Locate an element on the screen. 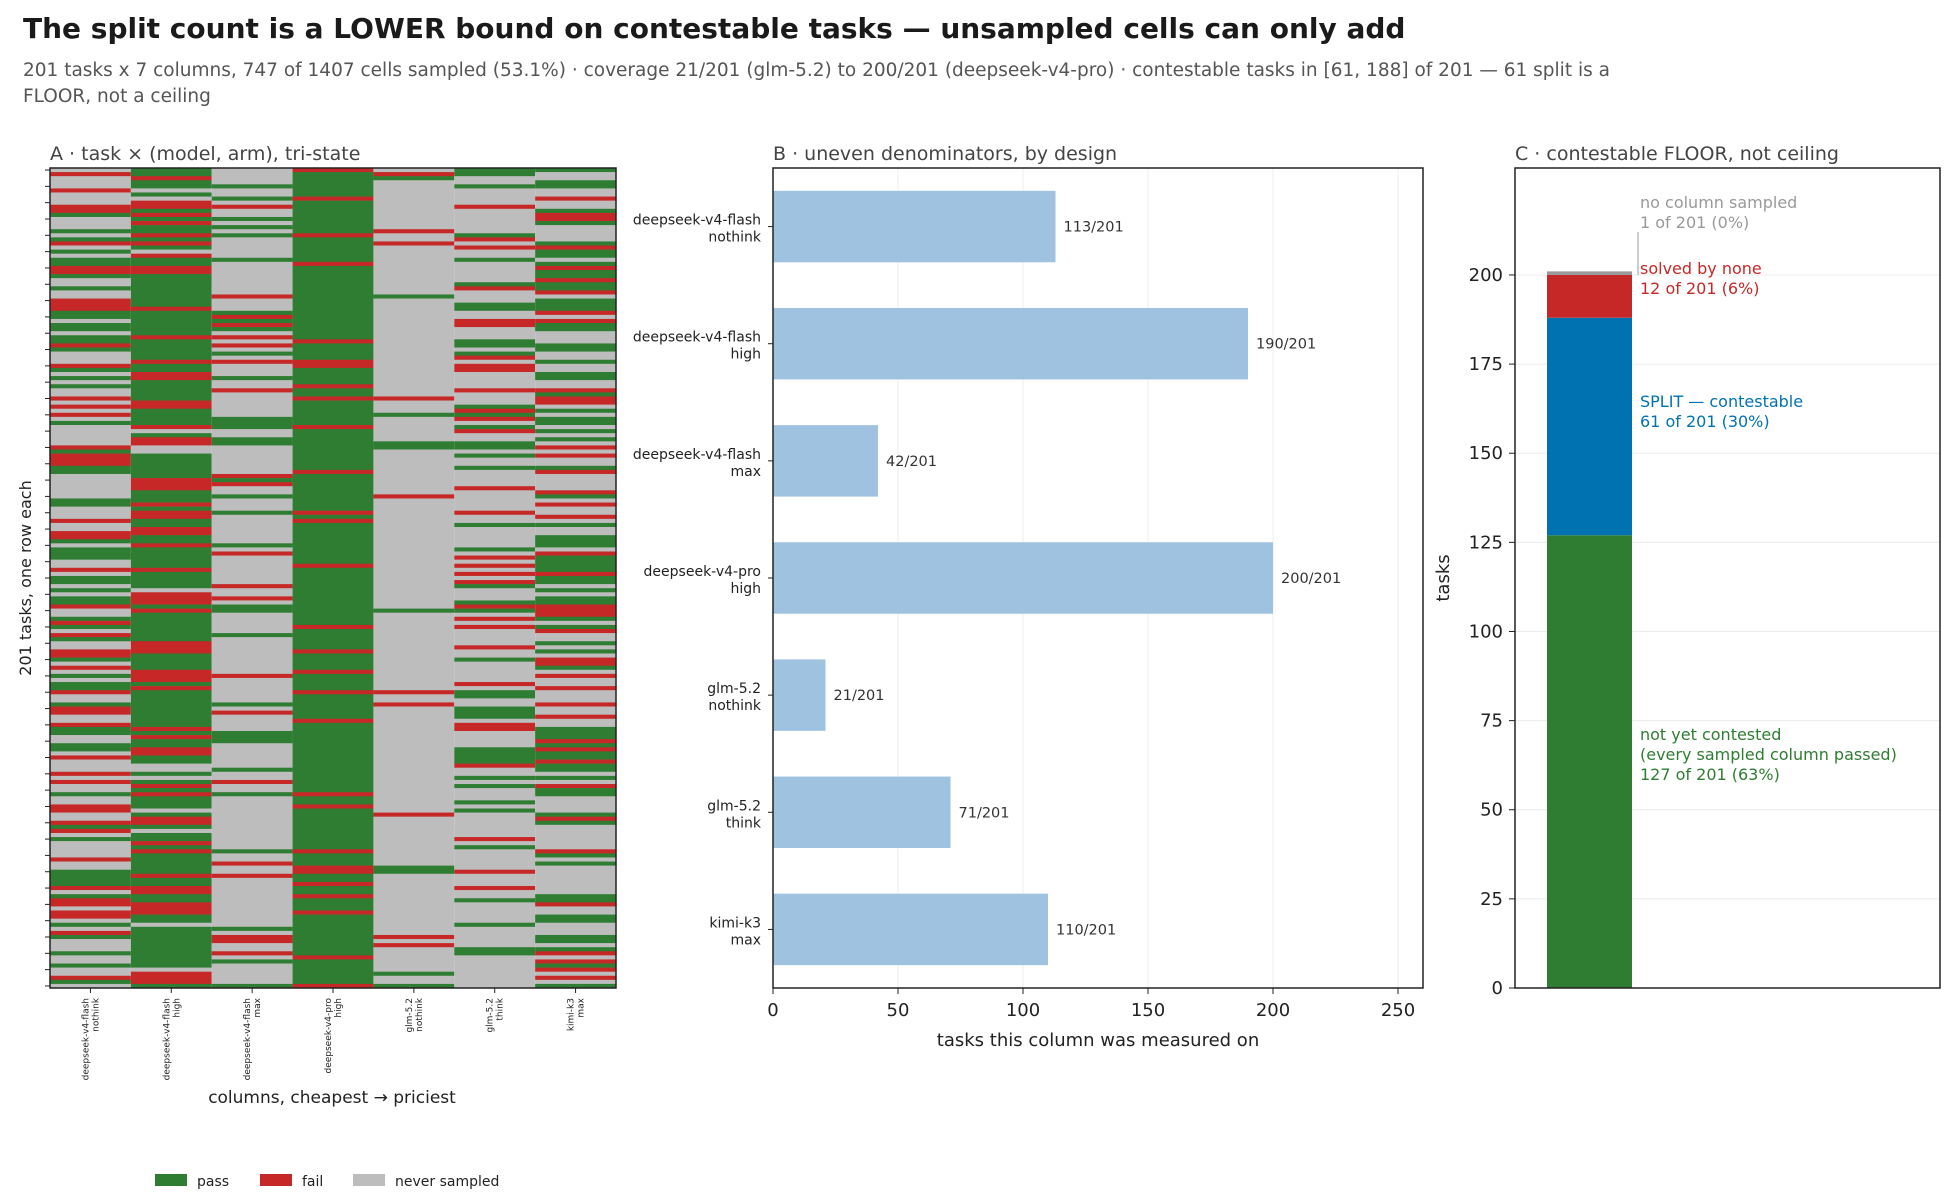 The width and height of the screenshot is (1950, 1200). annot-not-contested-line1: not yet contested is located at coordinates (1710, 734).